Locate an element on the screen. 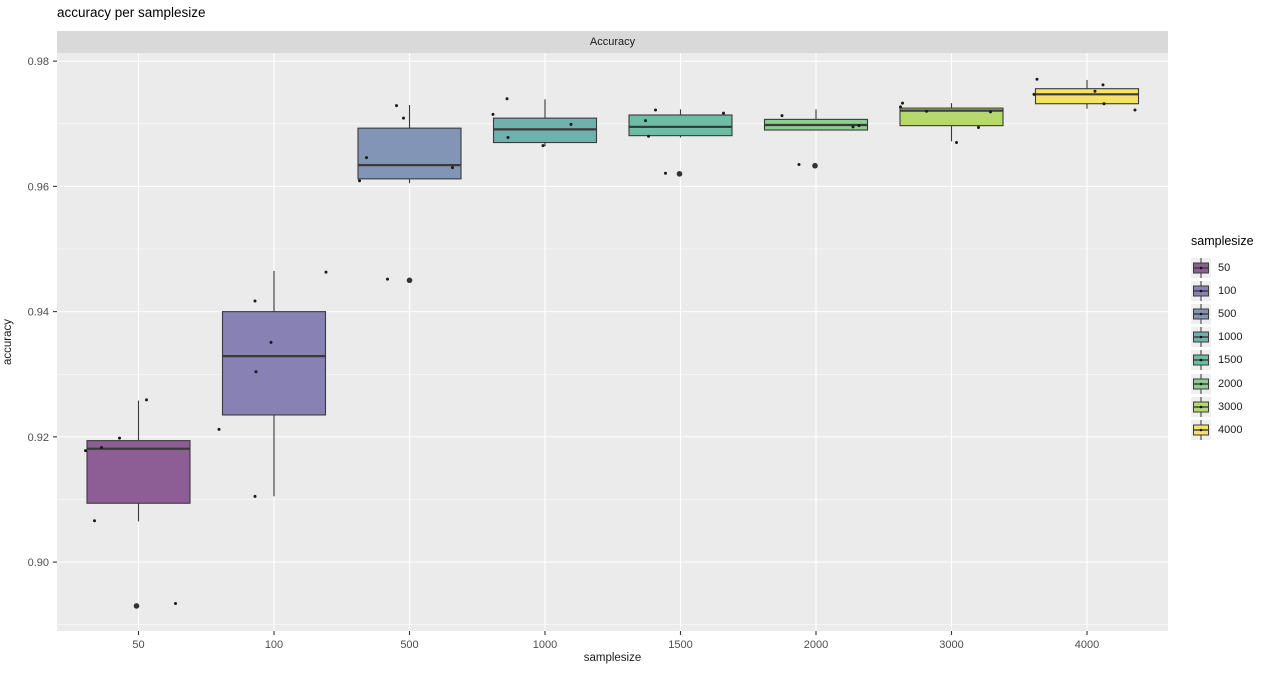 The width and height of the screenshot is (1280, 677). legend-label: 4000 is located at coordinates (1230, 429).